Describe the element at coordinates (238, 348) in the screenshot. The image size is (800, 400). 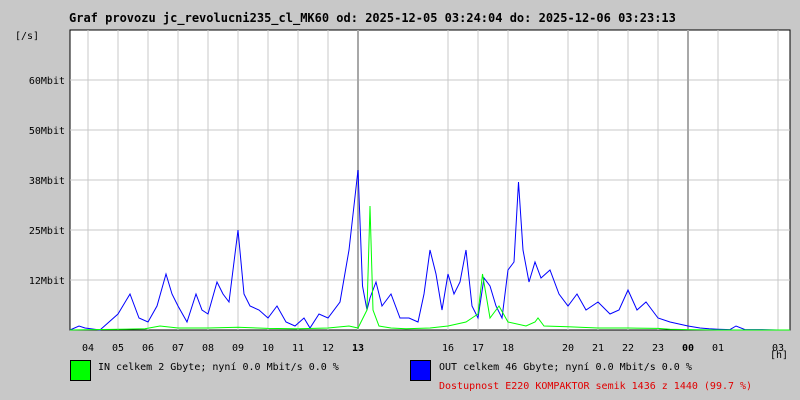
I see `x-tick-label: 09` at that location.